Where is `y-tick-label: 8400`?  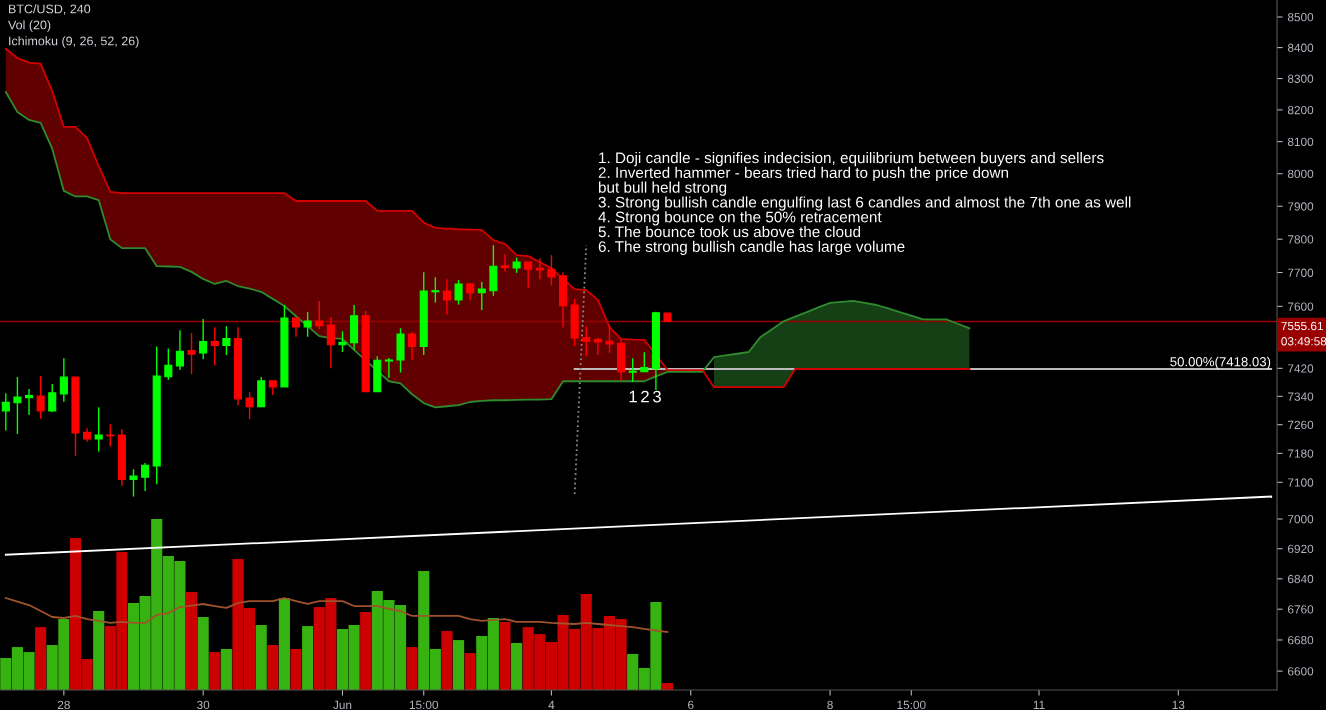
y-tick-label: 8400 is located at coordinates (1300, 47).